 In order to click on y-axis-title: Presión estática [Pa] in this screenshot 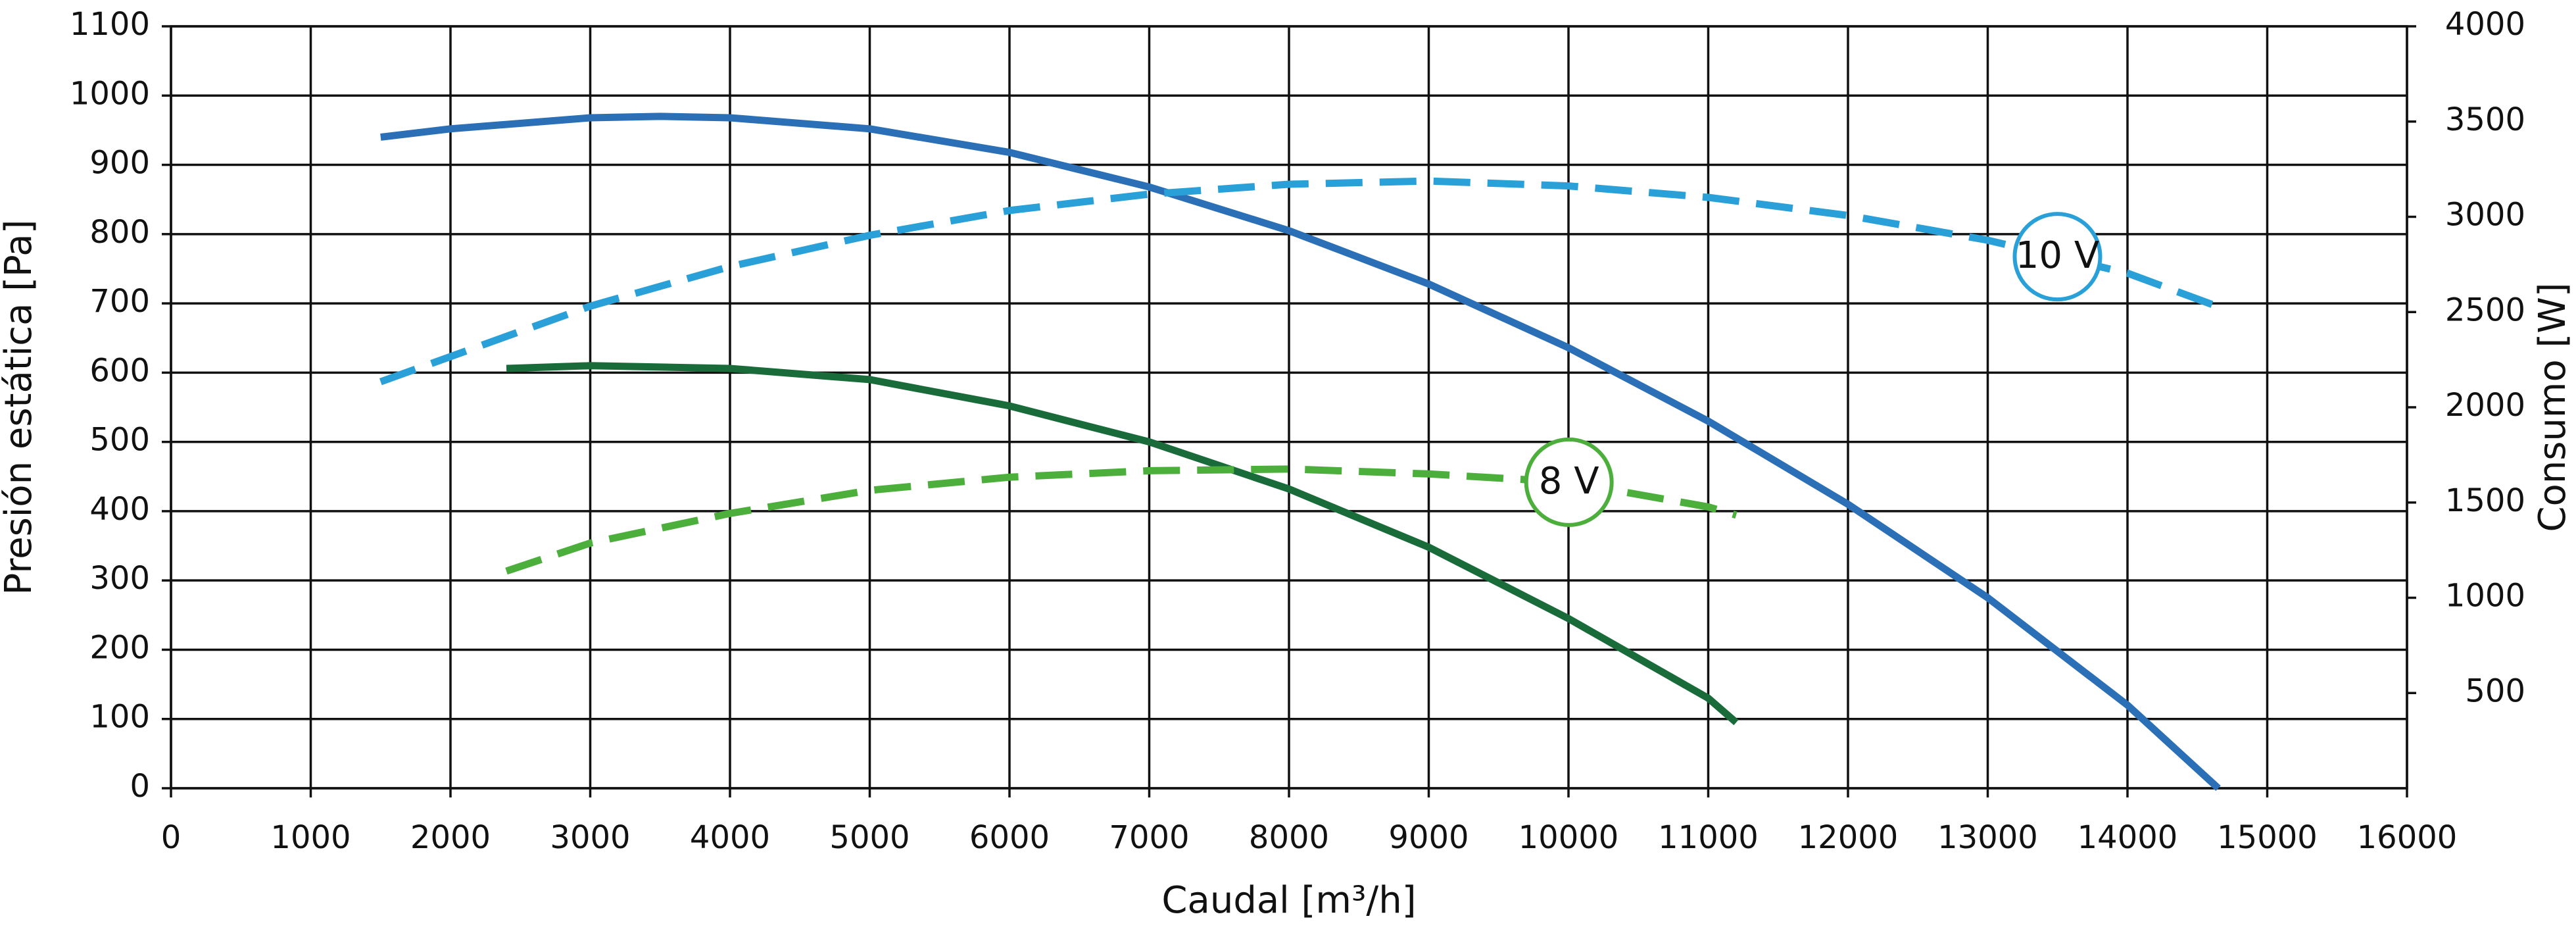, I will do `click(20, 407)`.